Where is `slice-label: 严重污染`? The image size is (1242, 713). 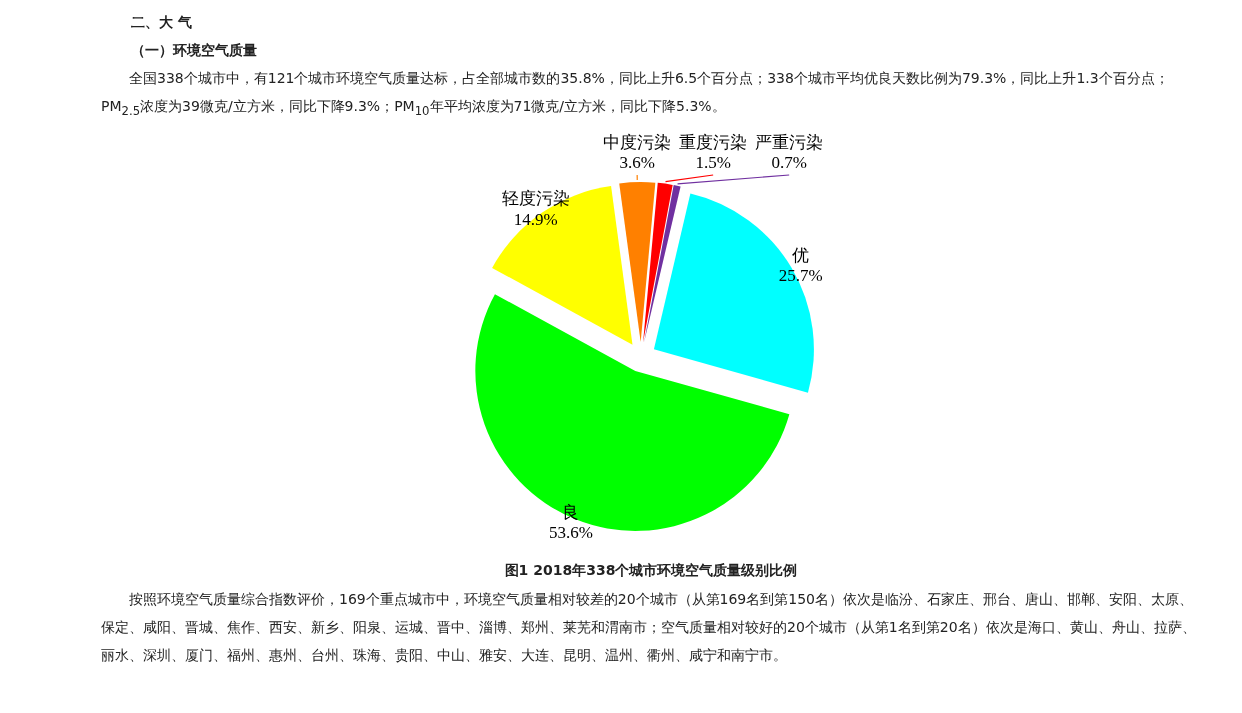 slice-label: 严重污染 is located at coordinates (789, 142).